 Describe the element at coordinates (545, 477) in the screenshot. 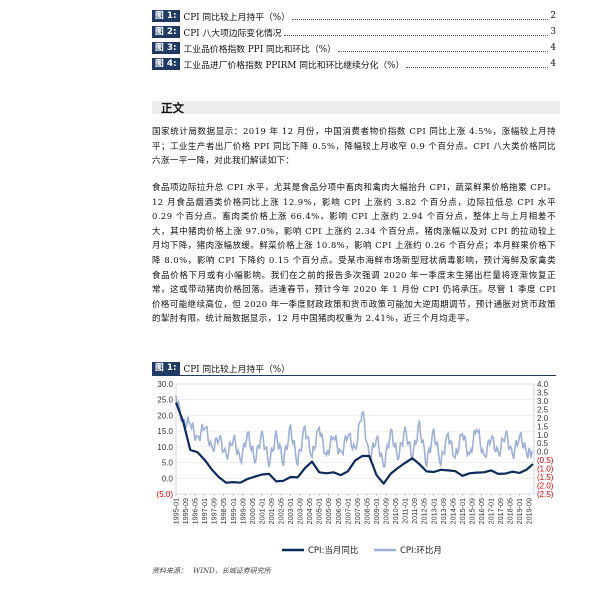

I see `right-axis-tick-label: (1.5)` at that location.